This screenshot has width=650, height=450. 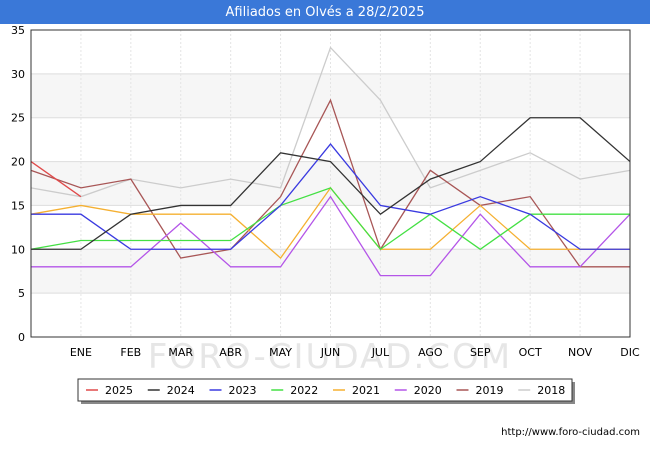 I want to click on x-tick-label: AGO, so click(x=430, y=352).